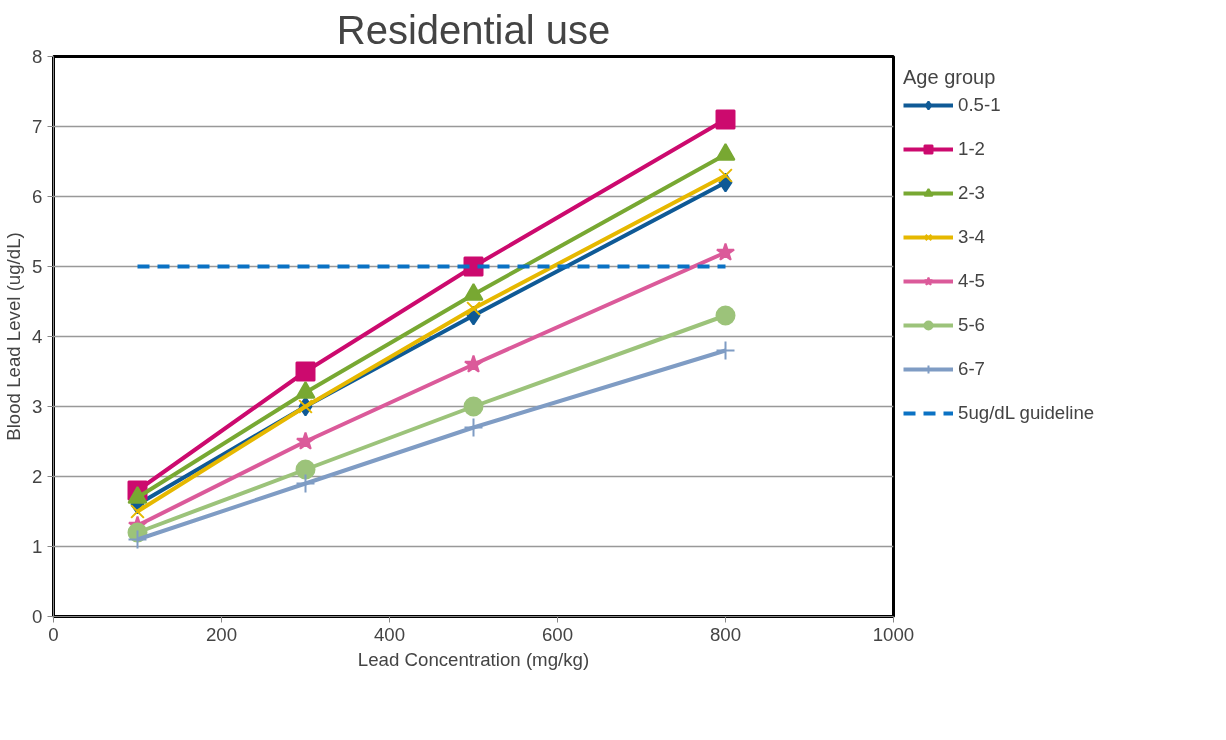  I want to click on y-tick-label: 8, so click(37, 56).